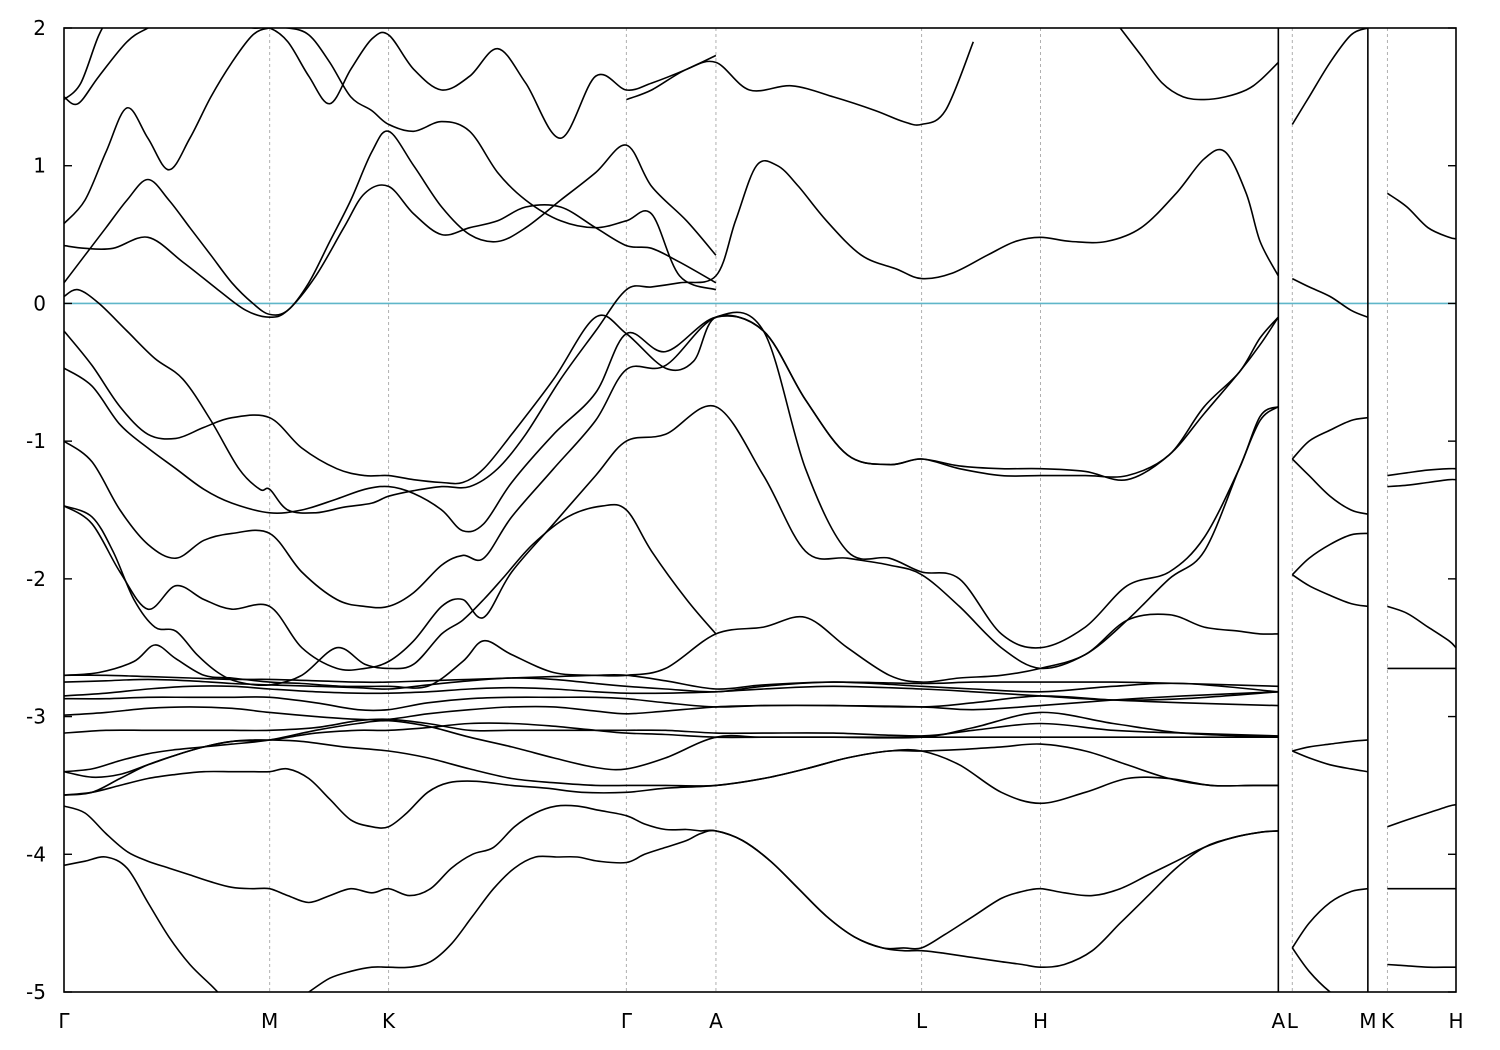 This screenshot has height=1050, width=1500. What do you see at coordinates (39, 28) in the screenshot?
I see `y-tick-label: 2` at bounding box center [39, 28].